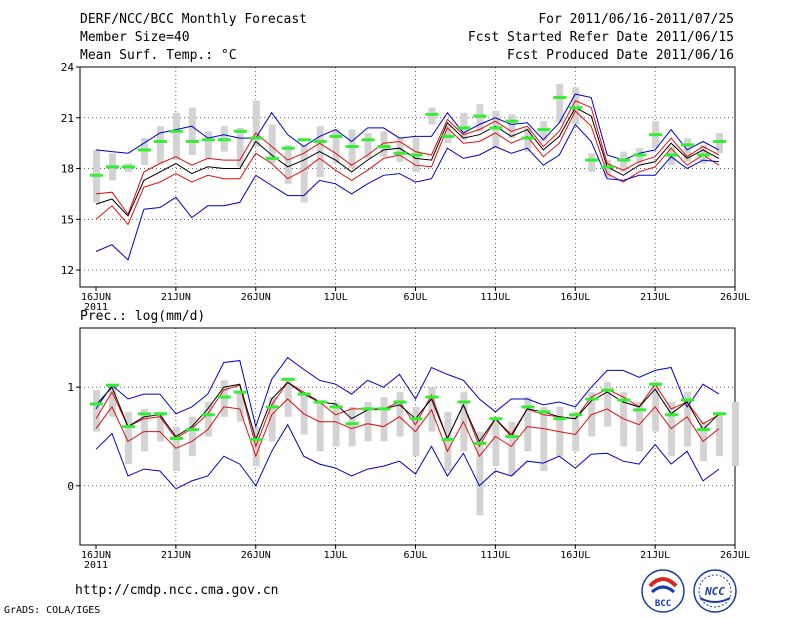  I want to click on prec-ensemble-max-line, so click(407, 392).